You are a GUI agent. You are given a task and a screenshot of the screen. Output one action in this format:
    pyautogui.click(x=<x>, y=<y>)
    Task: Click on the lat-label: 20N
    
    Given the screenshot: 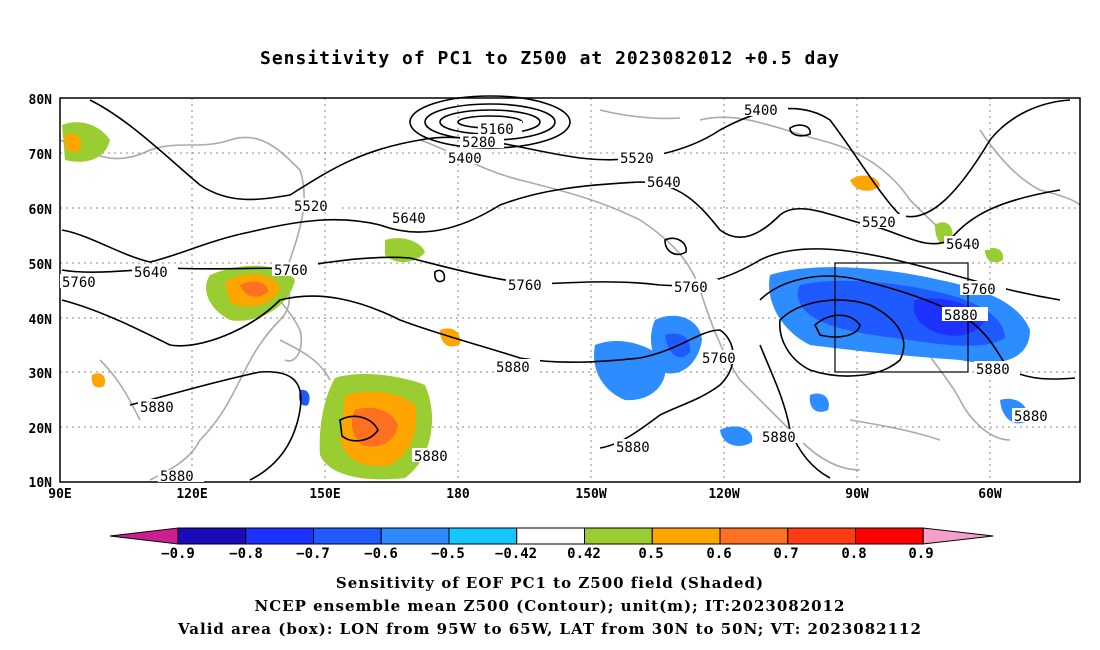 What is the action you would take?
    pyautogui.click(x=41, y=429)
    